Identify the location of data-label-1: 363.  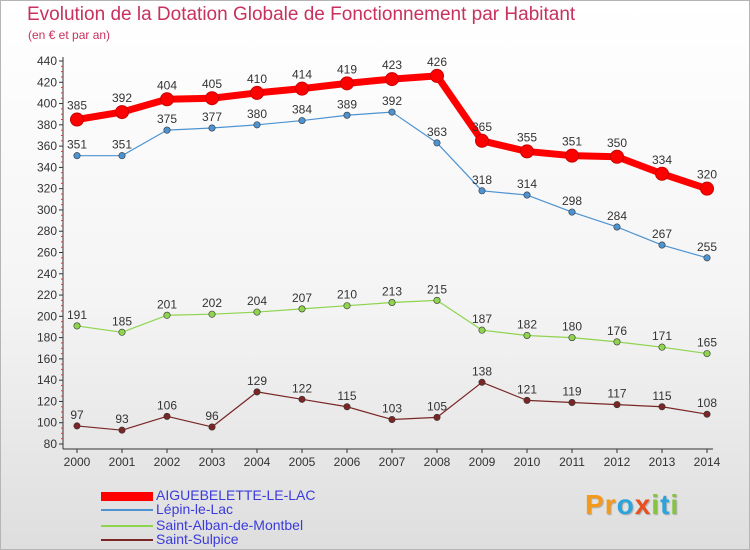
(437, 132).